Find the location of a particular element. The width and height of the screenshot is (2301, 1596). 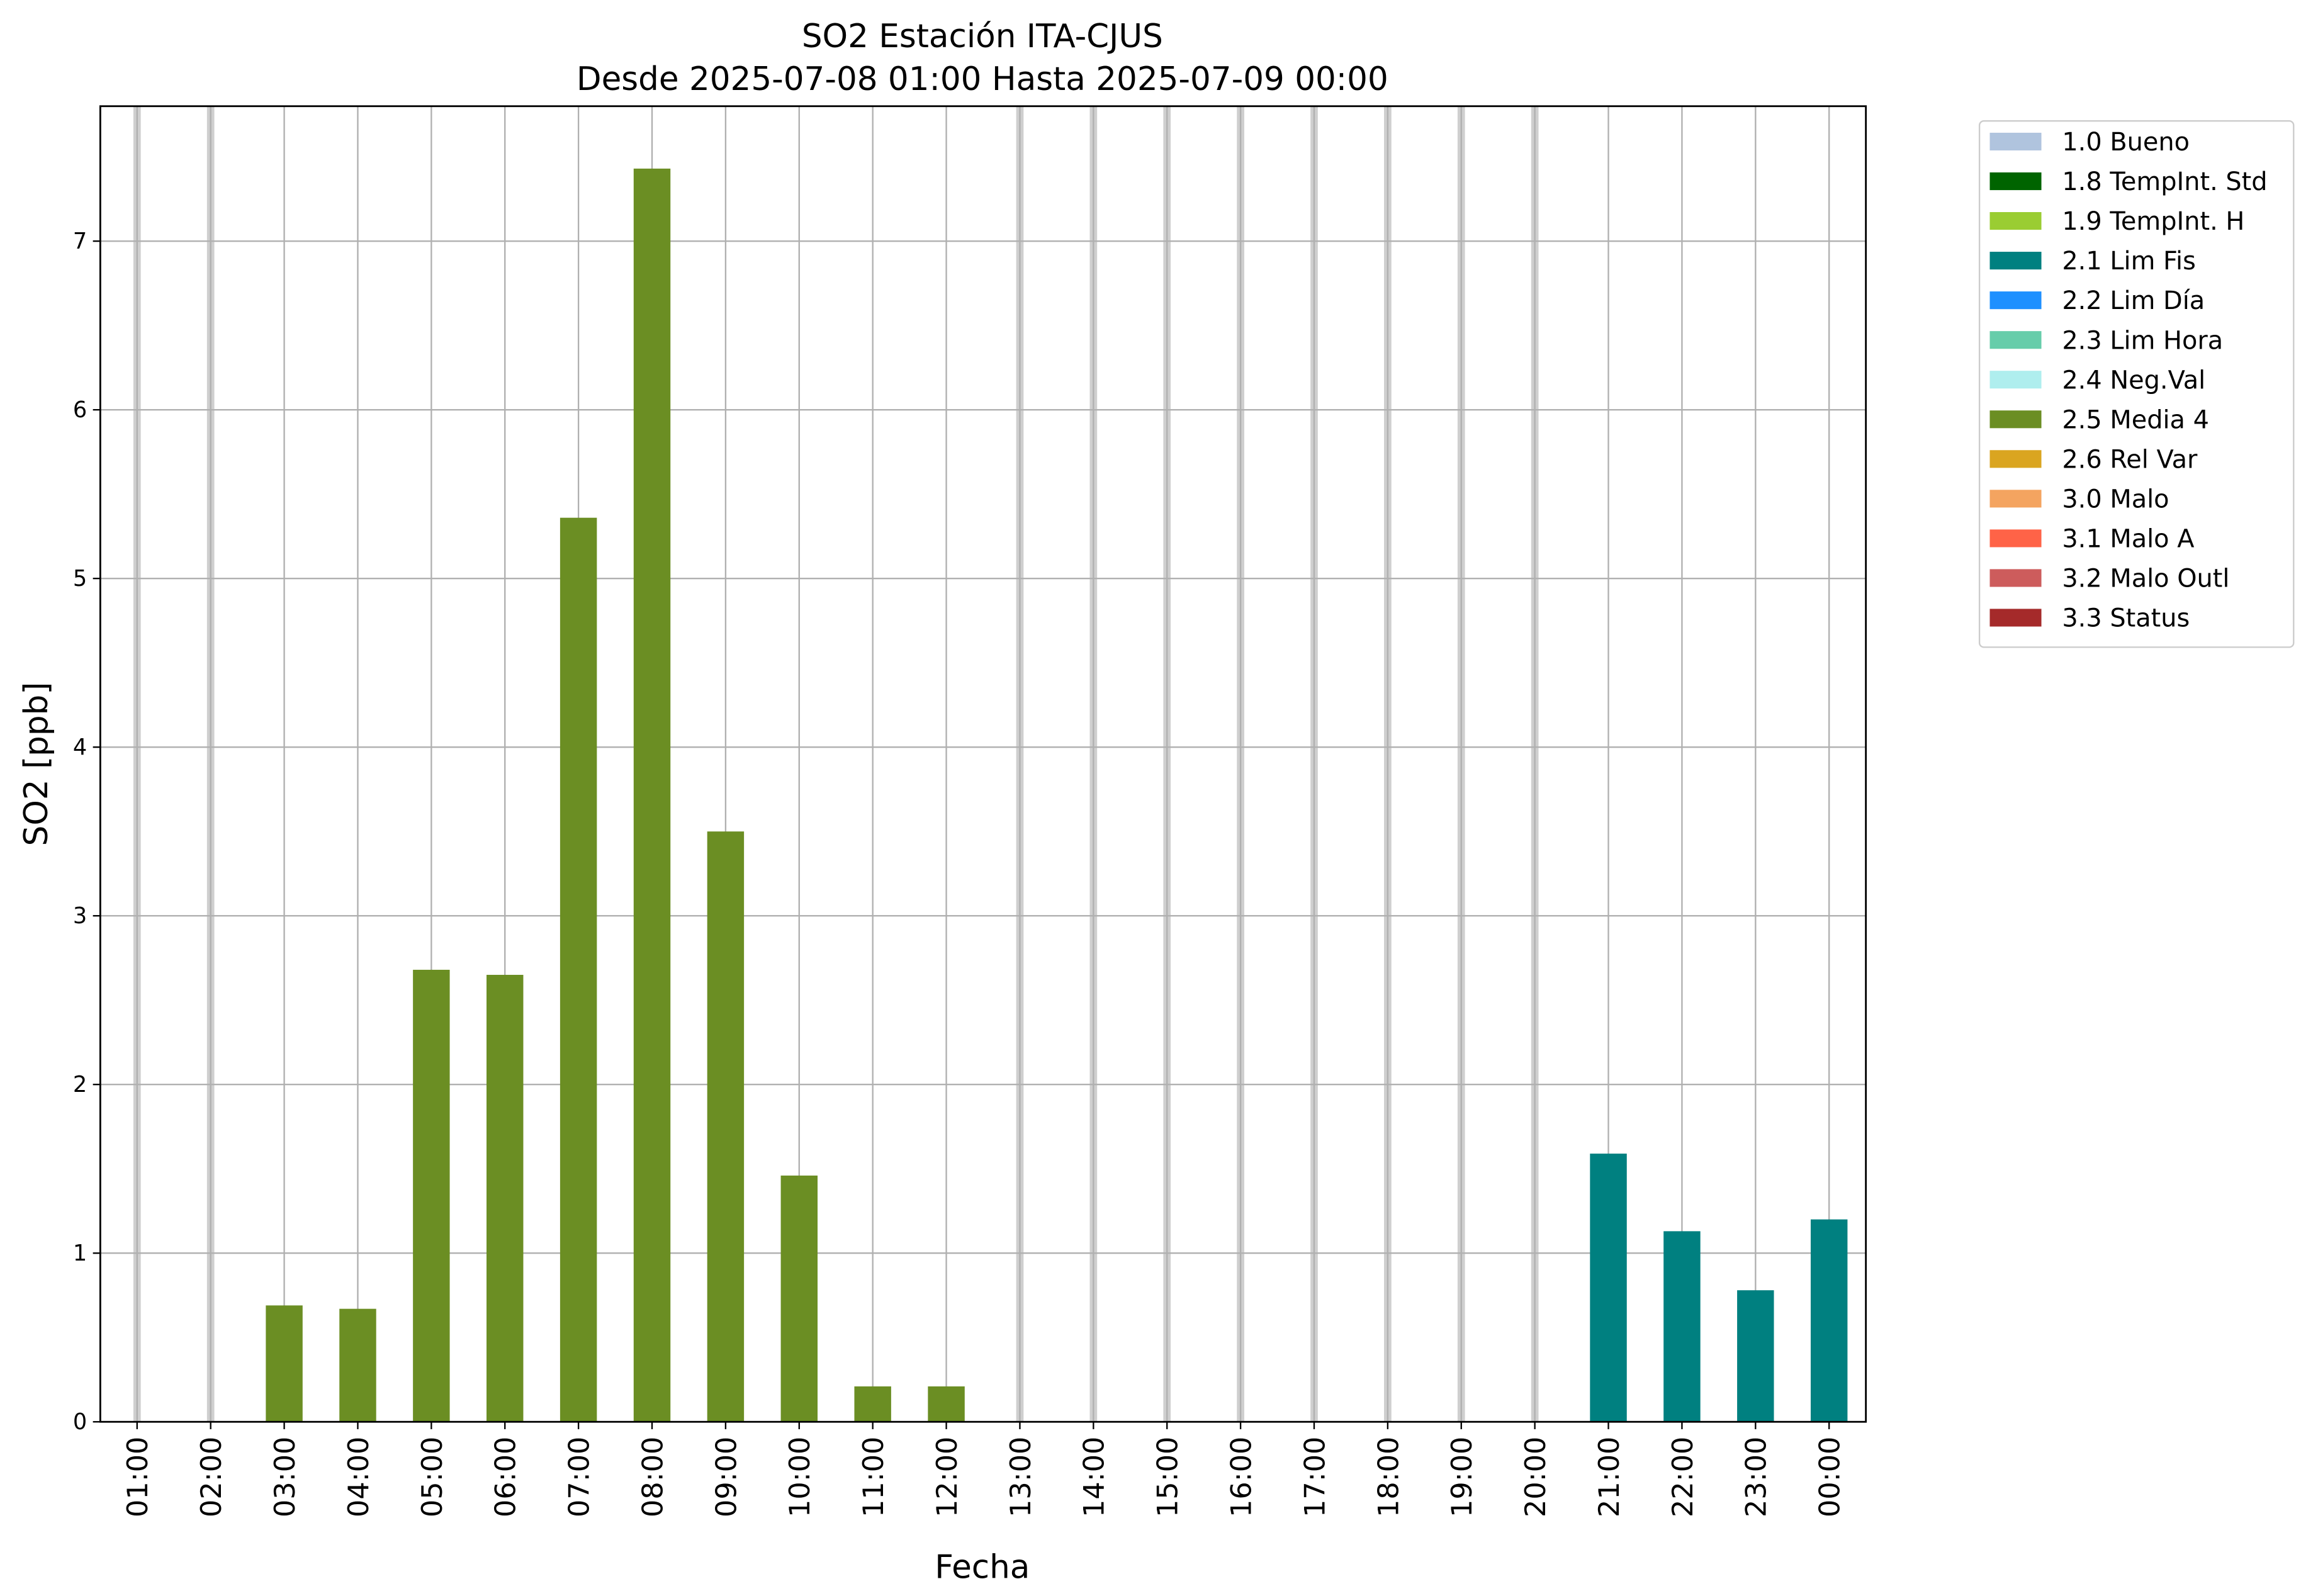

y-tick-label: 2 is located at coordinates (80, 1085).